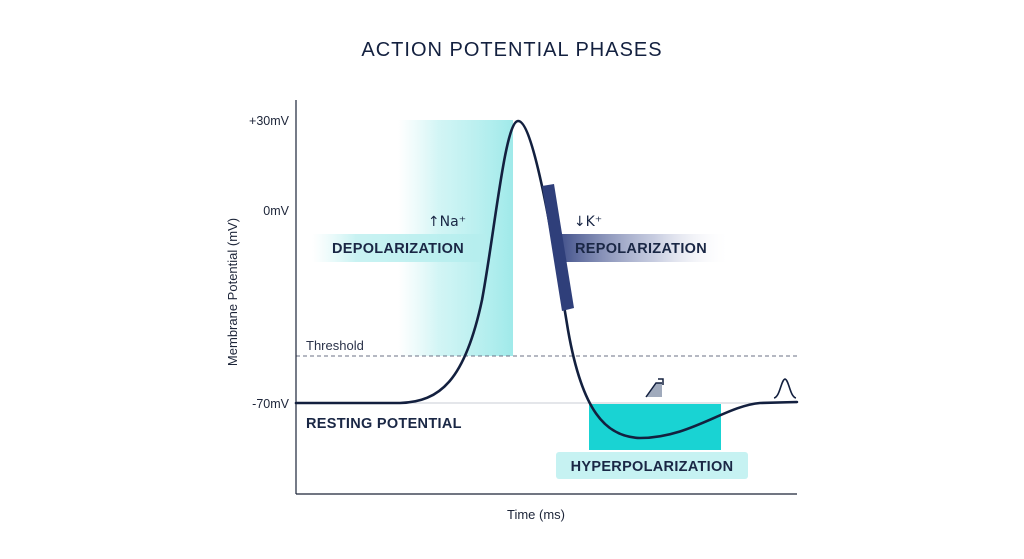 The width and height of the screenshot is (1024, 559). Describe the element at coordinates (558, 247) in the screenshot. I see `repolarization-marker` at that location.